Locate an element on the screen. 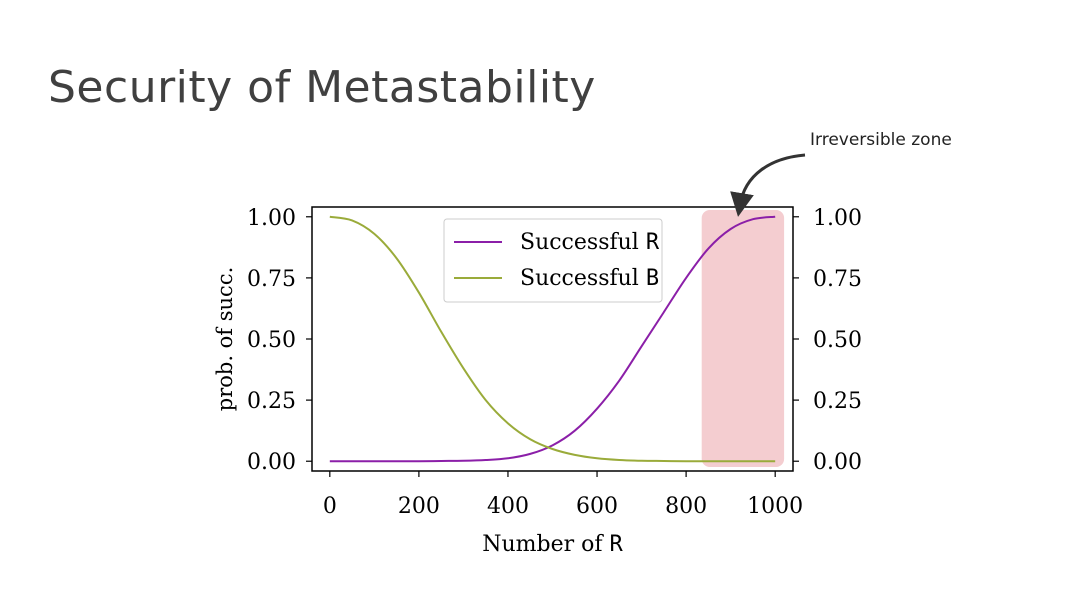 This screenshot has height=608, width=1080. y-tick-label-left: 0.25 is located at coordinates (271, 401).